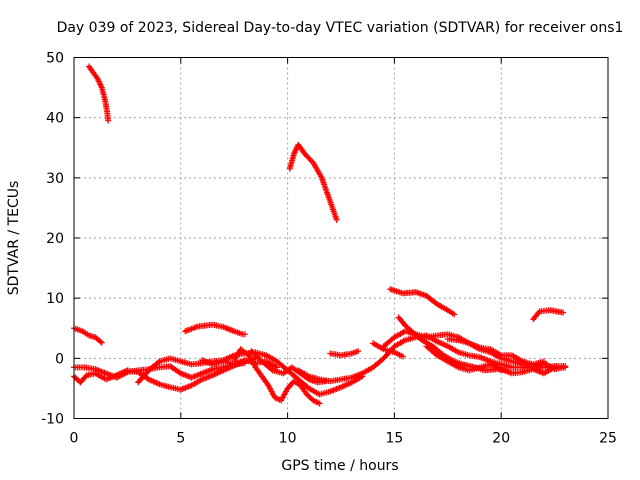  Describe the element at coordinates (180, 439) in the screenshot. I see `x-tick-label: 5` at that location.